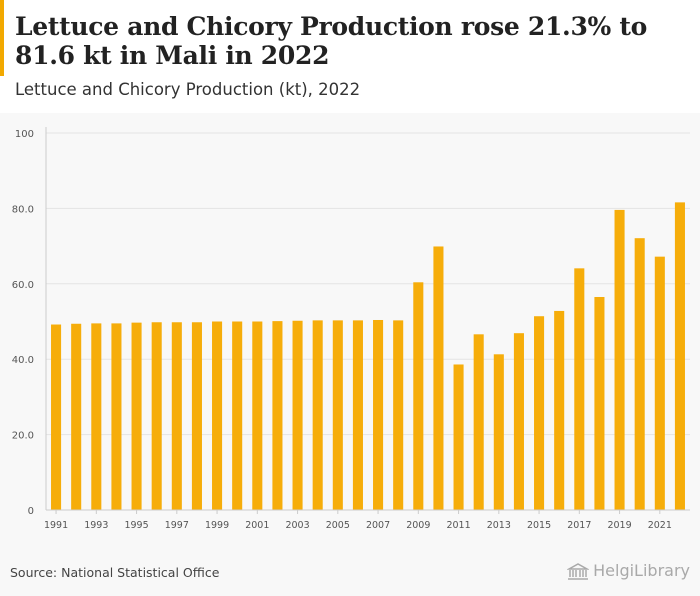  Describe the element at coordinates (579, 525) in the screenshot. I see `x-tick-label: 2017` at that location.